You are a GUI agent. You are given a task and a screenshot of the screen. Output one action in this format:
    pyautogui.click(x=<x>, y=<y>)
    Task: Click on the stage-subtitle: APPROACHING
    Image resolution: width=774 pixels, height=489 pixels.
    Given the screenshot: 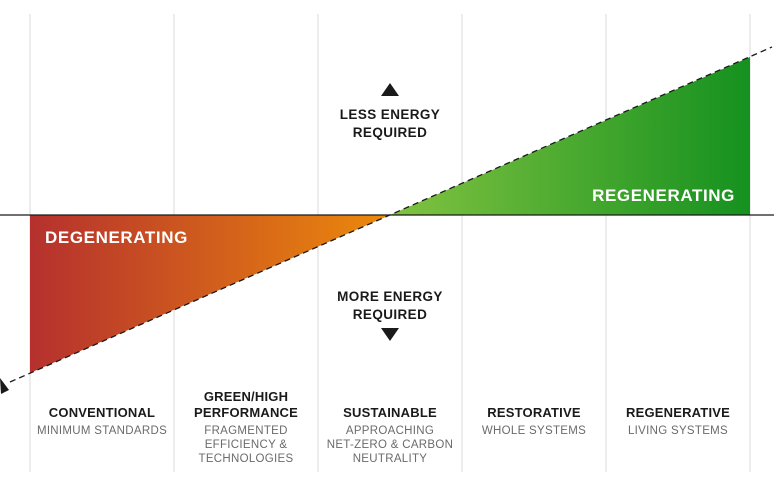 What is the action you would take?
    pyautogui.click(x=390, y=431)
    